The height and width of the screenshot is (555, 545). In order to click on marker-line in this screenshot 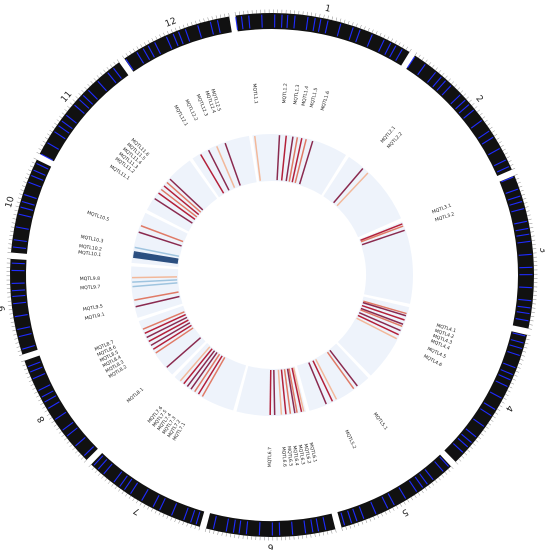, I will do `click(282, 21)`.